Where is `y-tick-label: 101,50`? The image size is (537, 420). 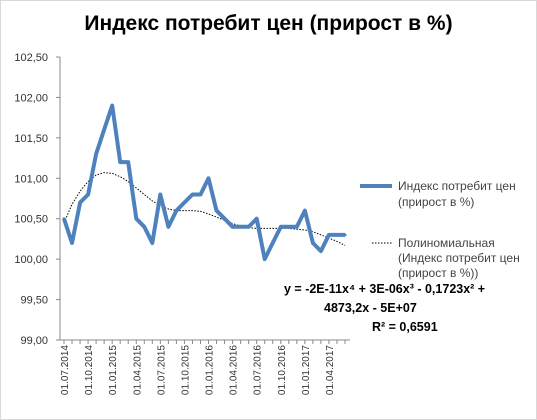 y-tick-label: 101,50 is located at coordinates (31, 139).